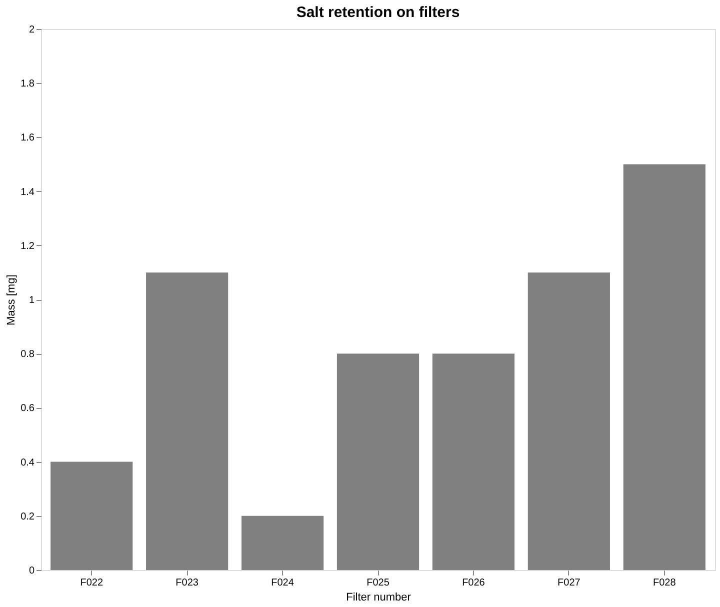  What do you see at coordinates (27, 408) in the screenshot?
I see `y-tick-label: 0.6` at bounding box center [27, 408].